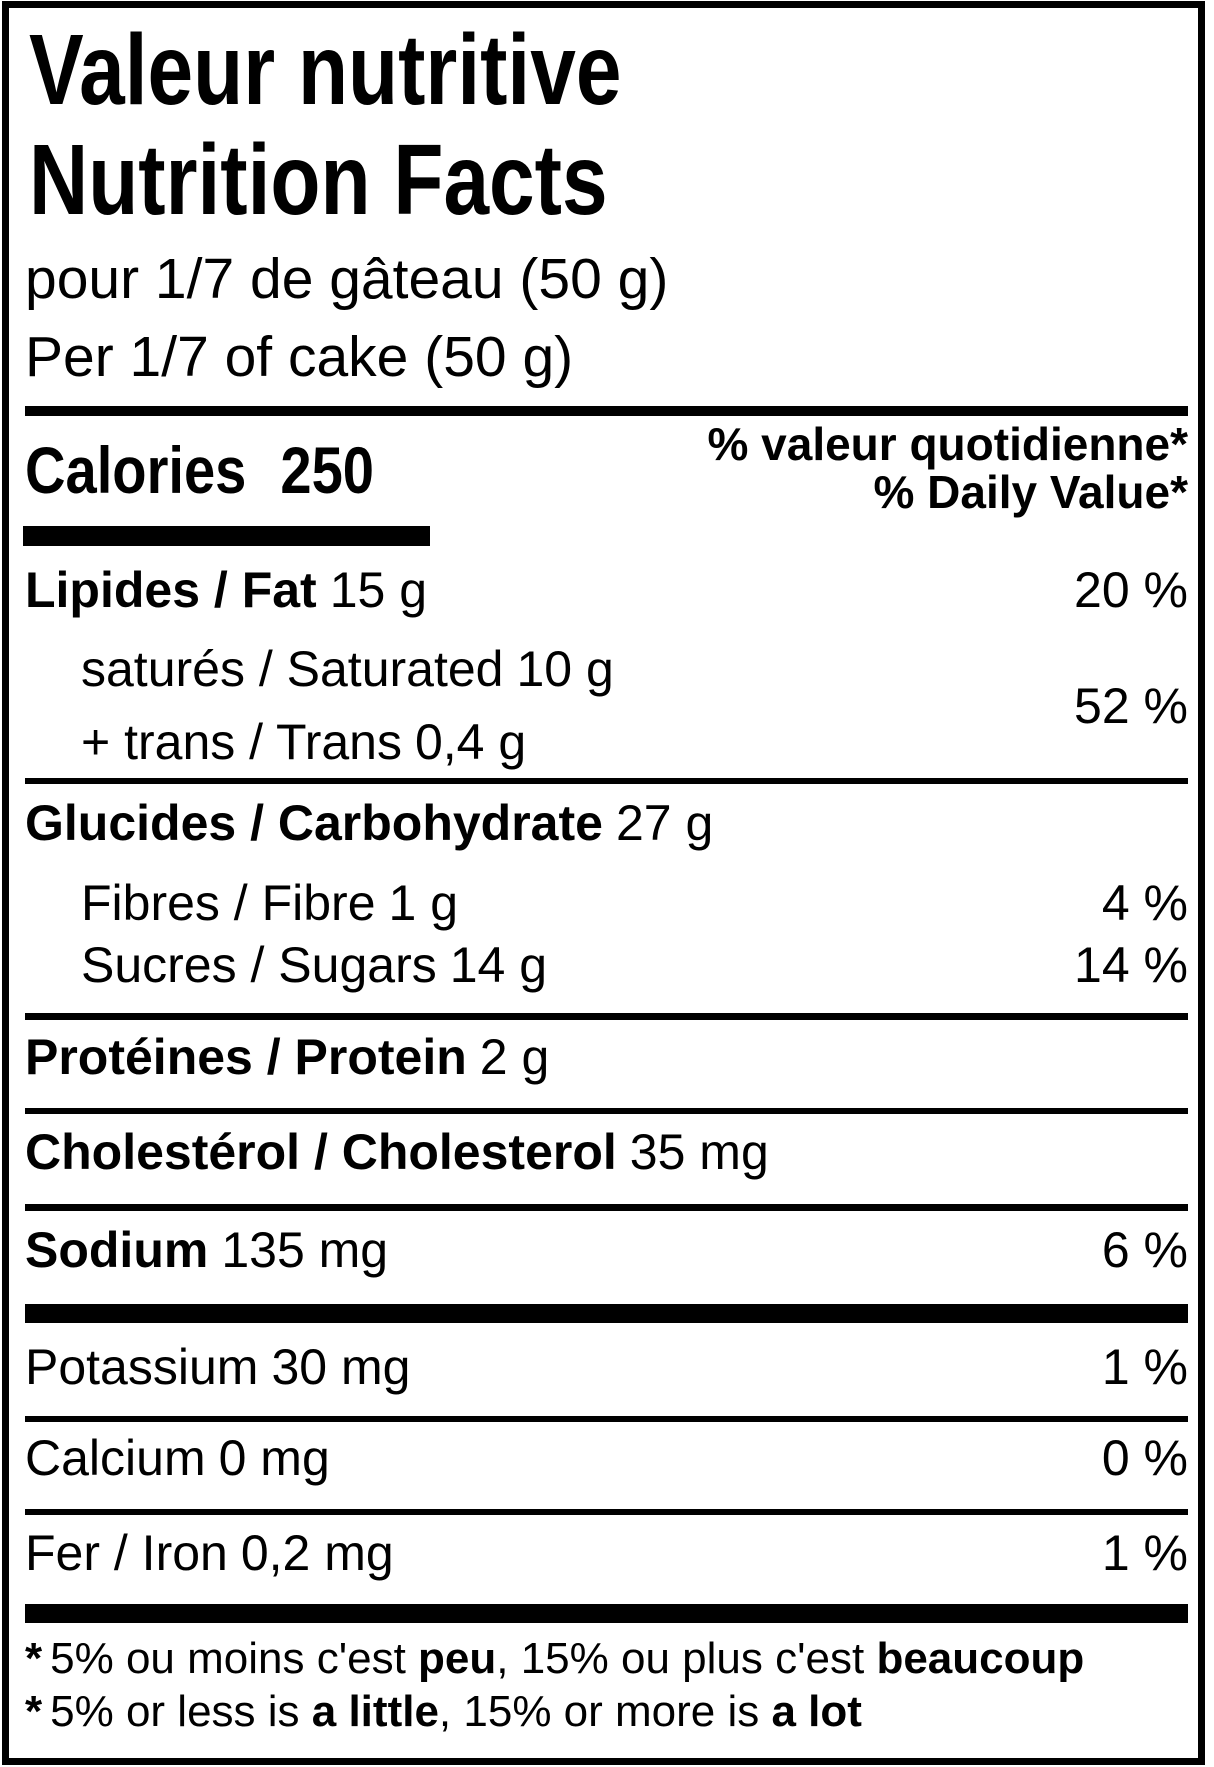  What do you see at coordinates (171, 590) in the screenshot?
I see `fat-name: Lipides / Fat` at bounding box center [171, 590].